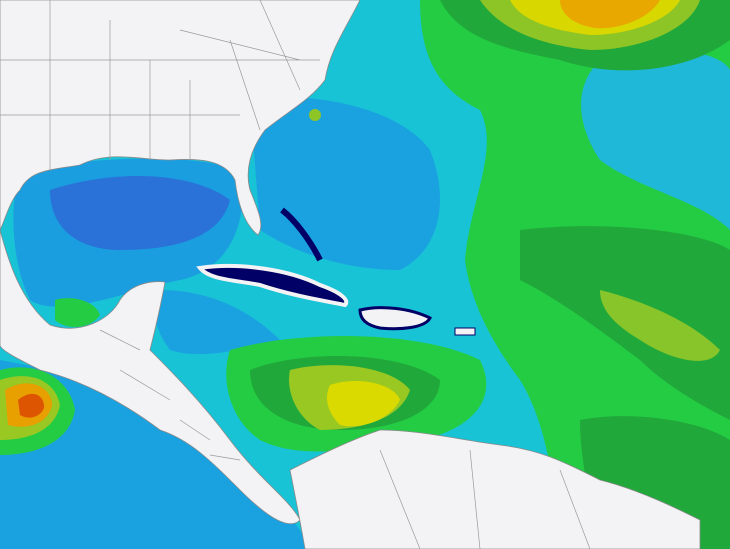  I want to click on wave-zone-red, so click(31, 405).